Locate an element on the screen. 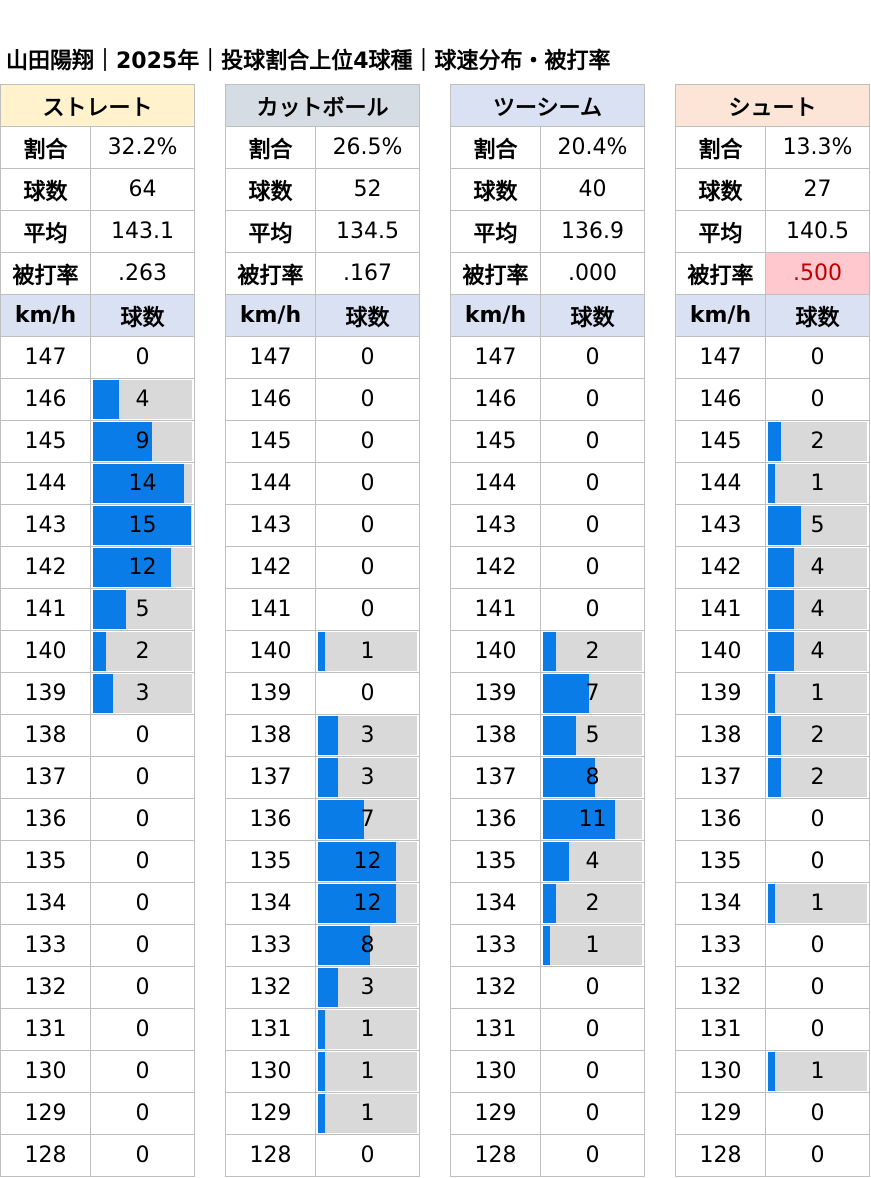  count-data-label: 7 is located at coordinates (367, 819).